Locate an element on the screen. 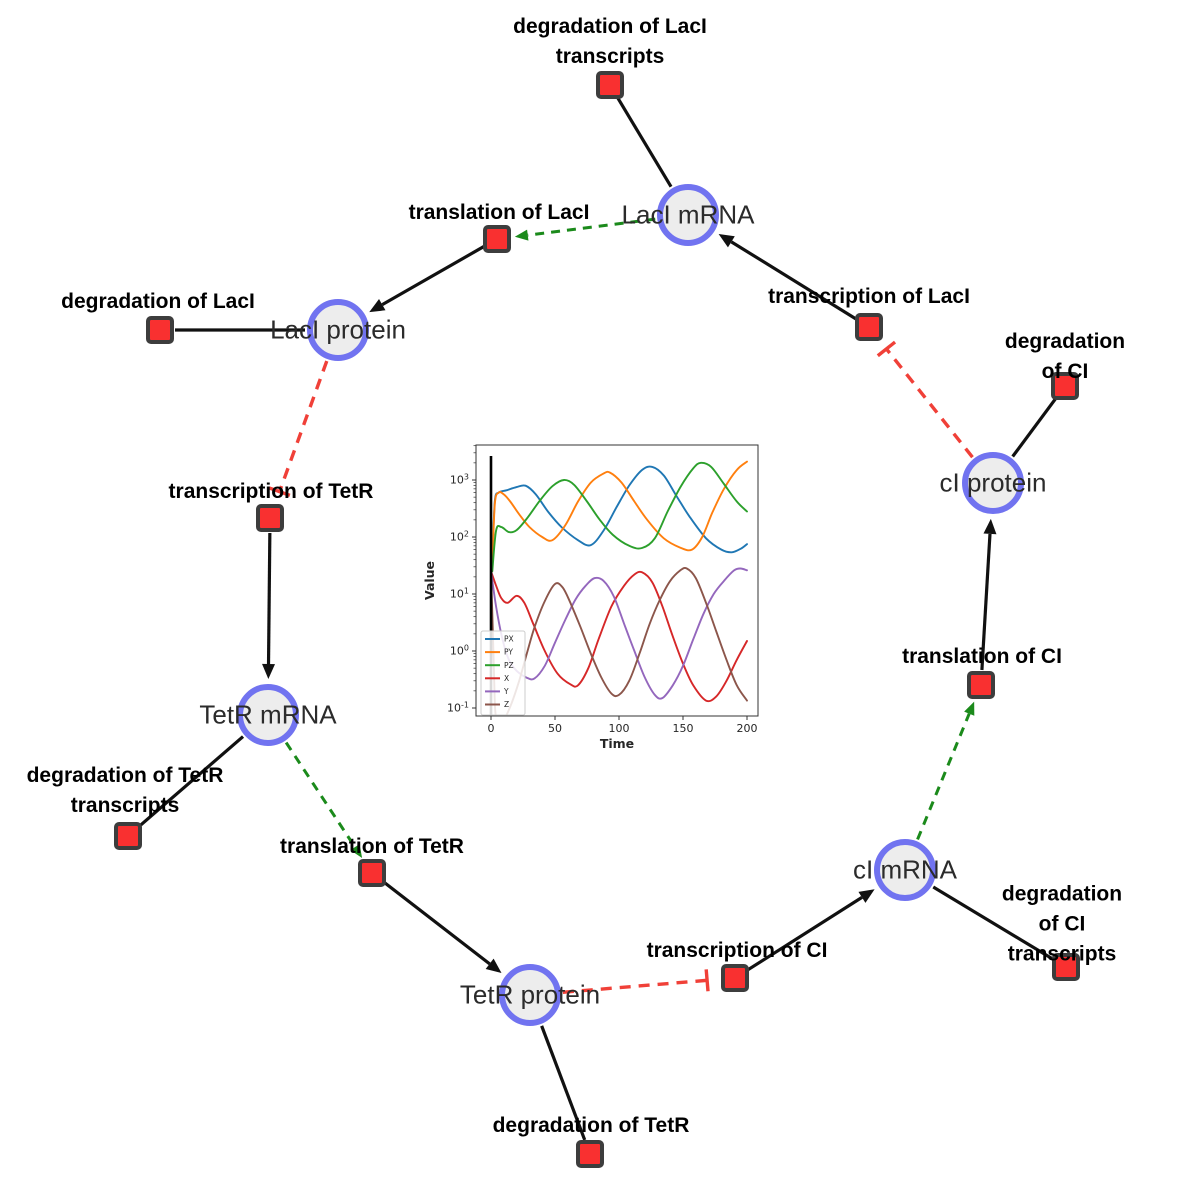 This screenshot has width=1189, height=1200. species-label-ci_protein: cI protein is located at coordinates (993, 482).